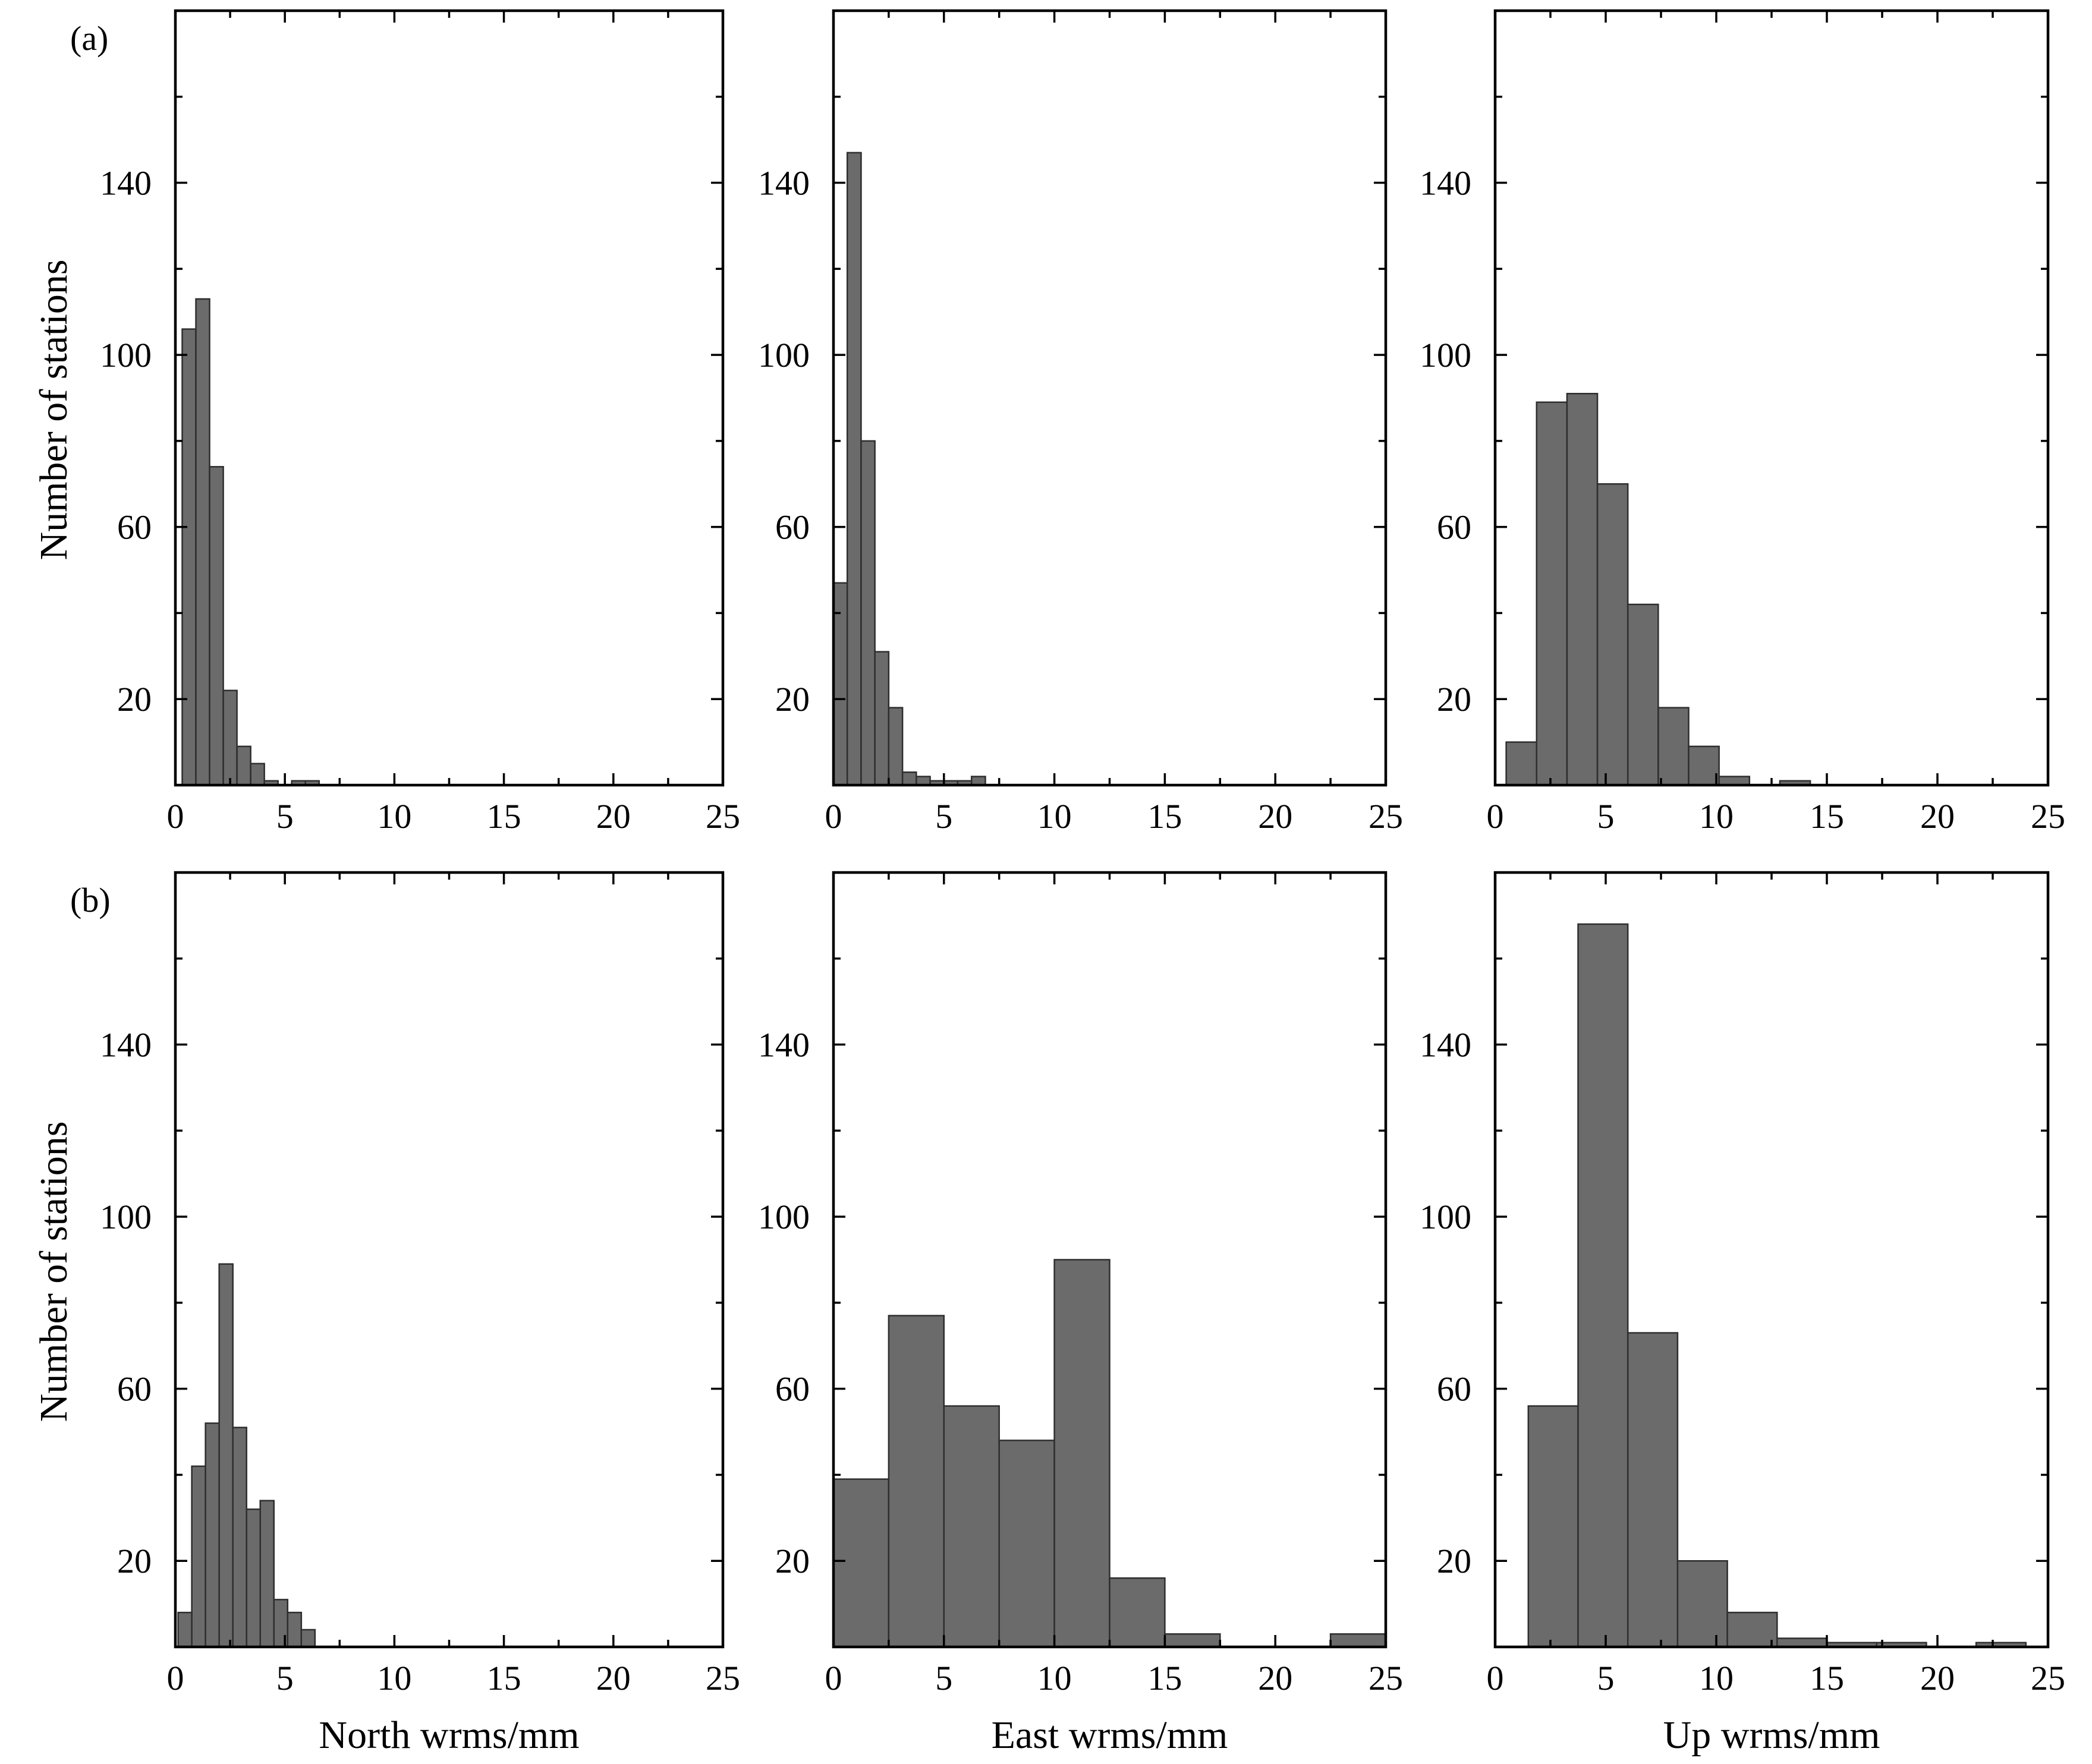  I want to click on x-axis-title: East wrms/mm, so click(1110, 1735).